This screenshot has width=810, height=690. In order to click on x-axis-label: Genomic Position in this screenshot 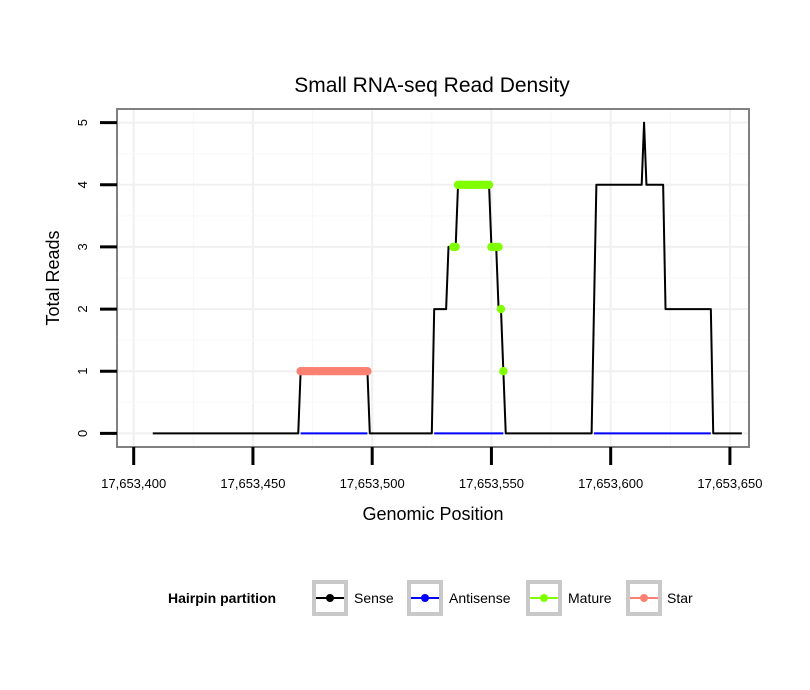, I will do `click(432, 514)`.